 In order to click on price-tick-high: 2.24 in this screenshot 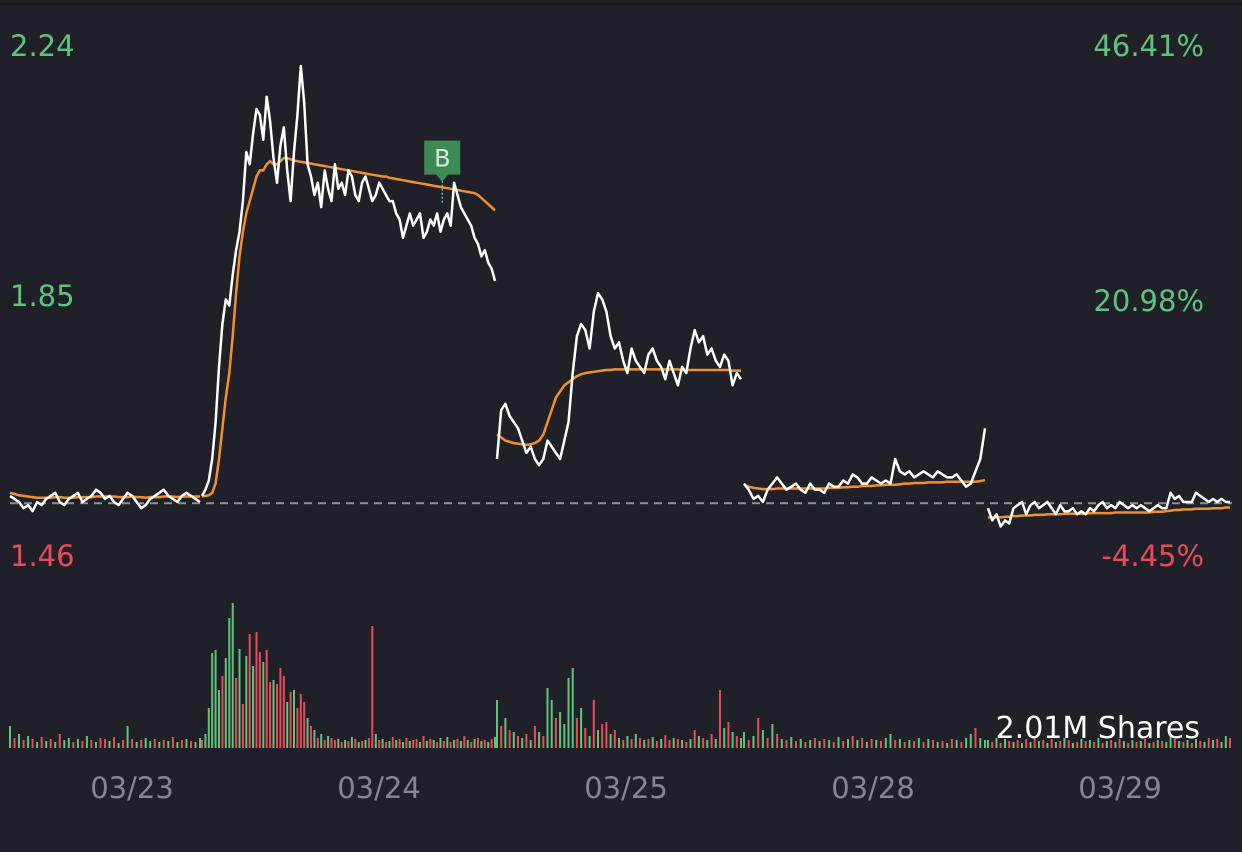, I will do `click(42, 46)`.